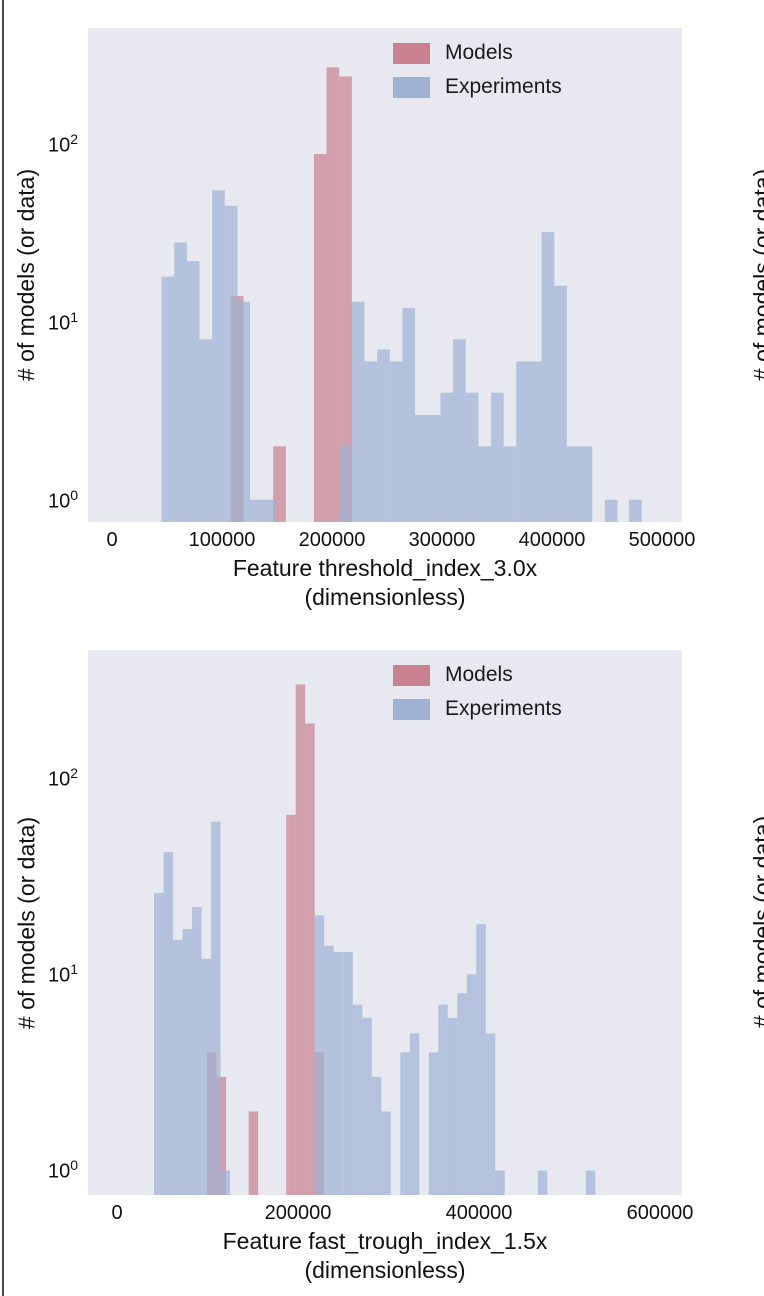 This screenshot has width=764, height=1296. What do you see at coordinates (411, 709) in the screenshot?
I see `experiments-swatch` at bounding box center [411, 709].